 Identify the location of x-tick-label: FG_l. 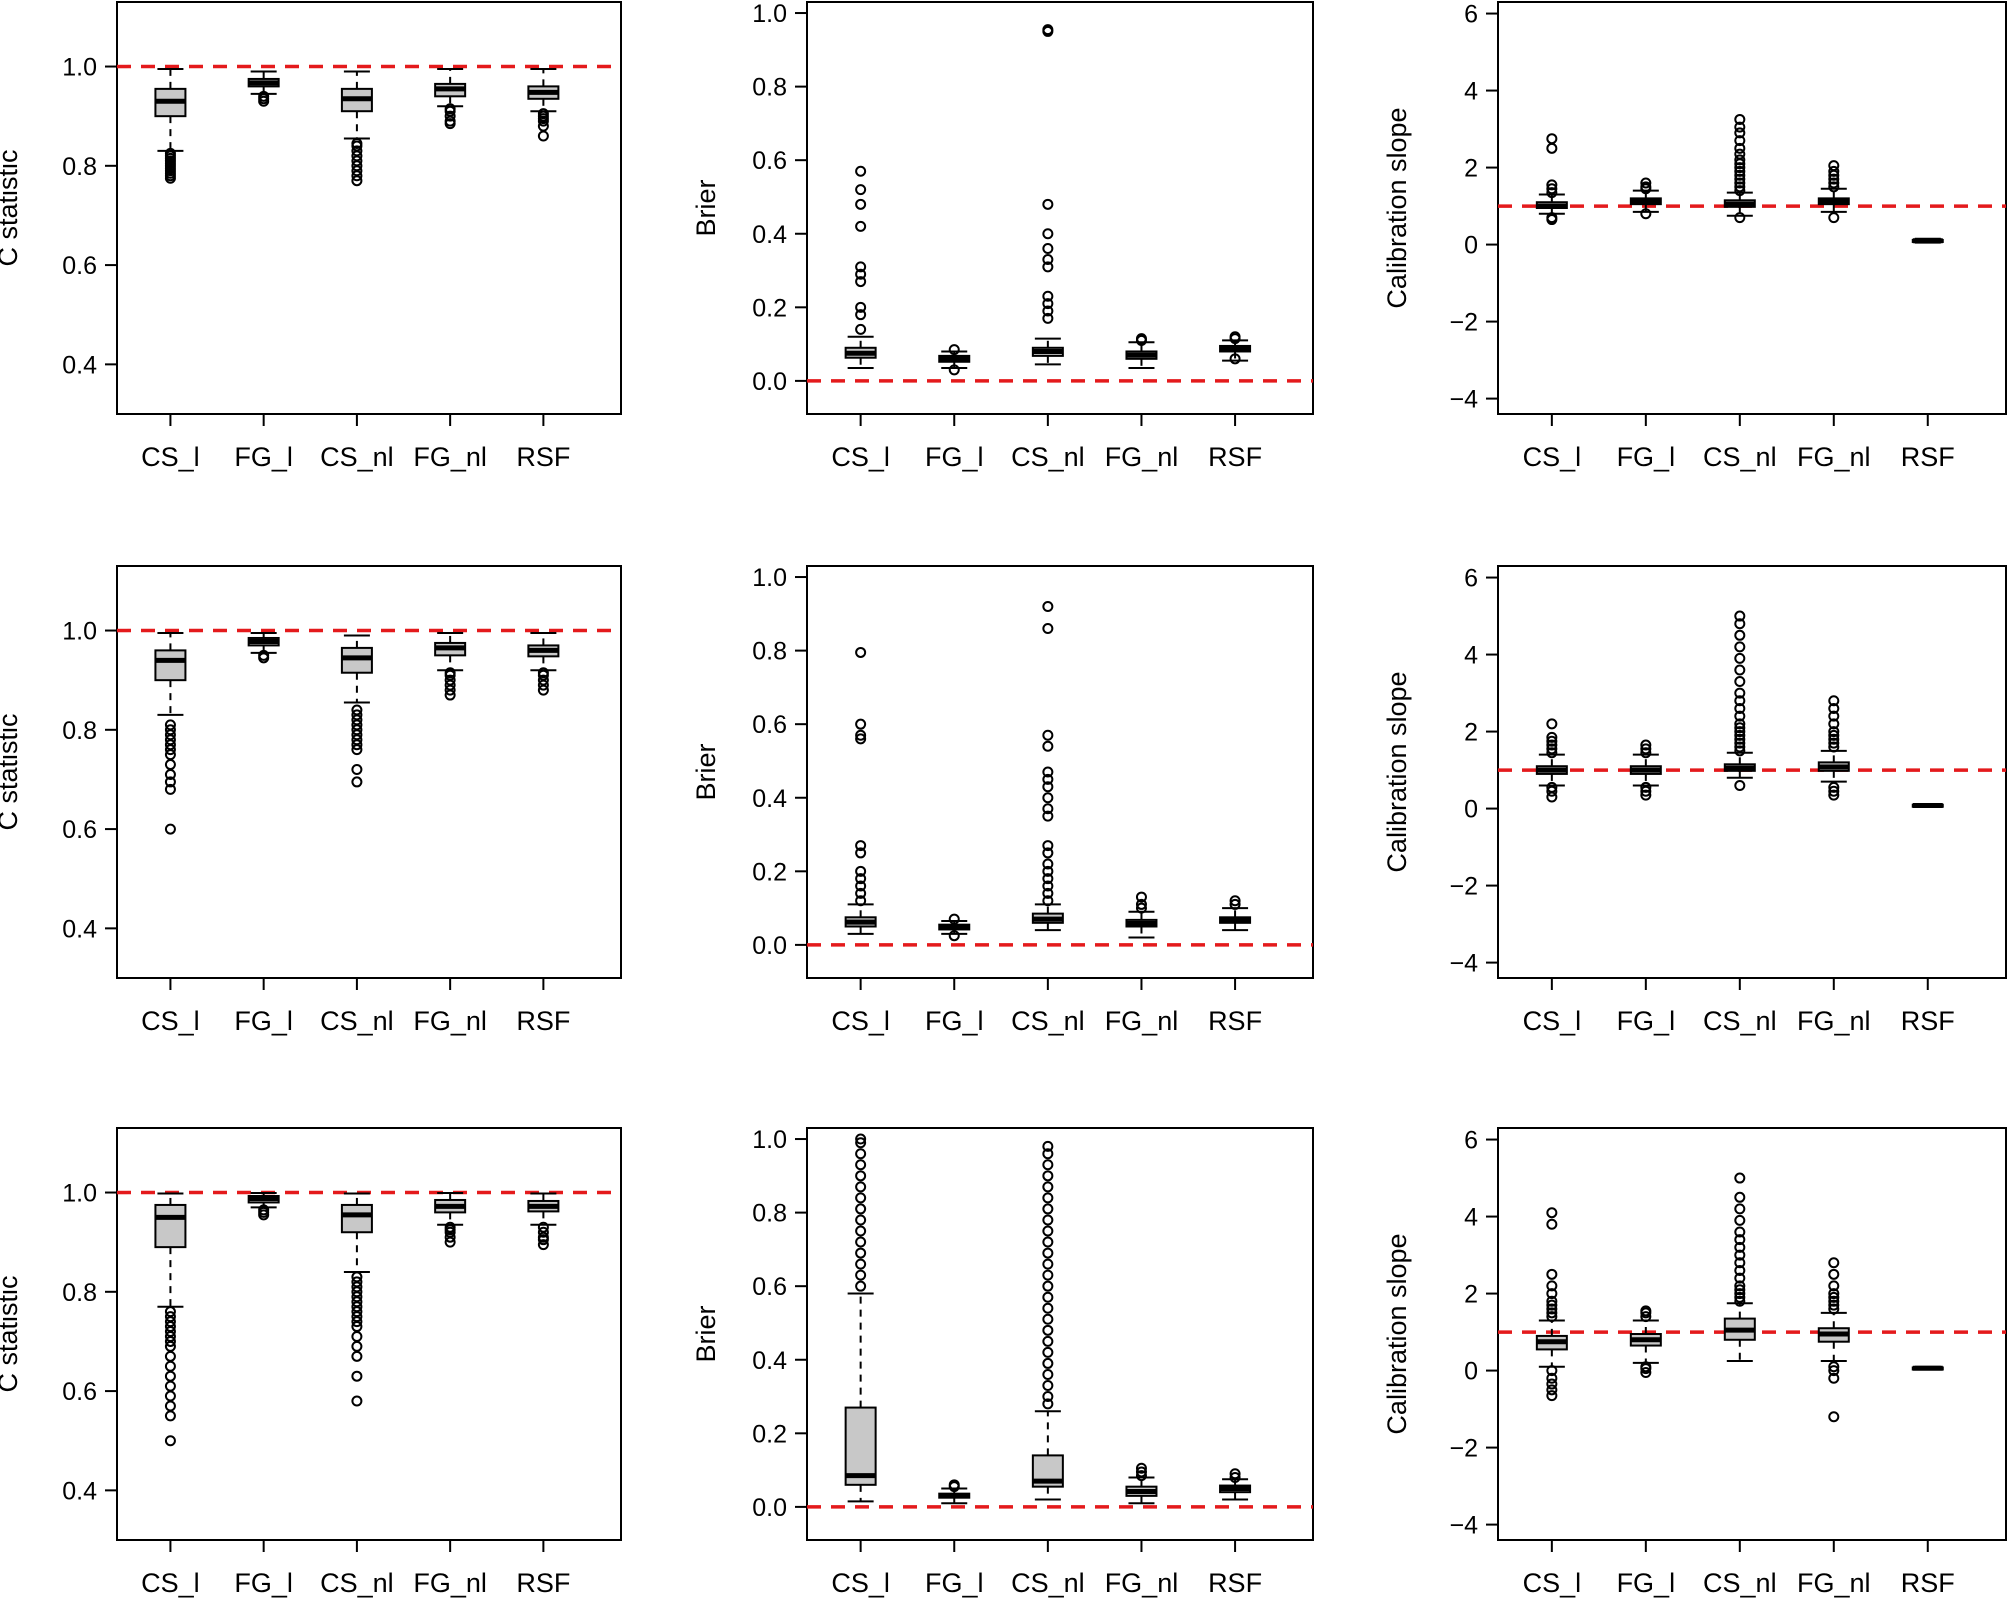
(954, 1021).